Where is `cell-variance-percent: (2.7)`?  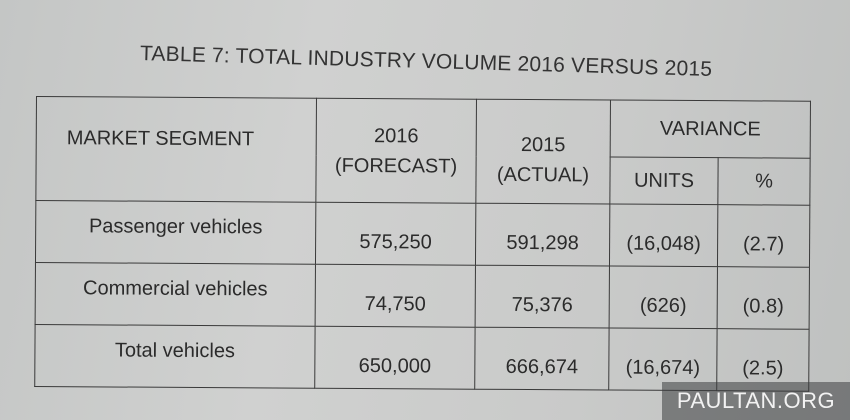 cell-variance-percent: (2.7) is located at coordinates (763, 236).